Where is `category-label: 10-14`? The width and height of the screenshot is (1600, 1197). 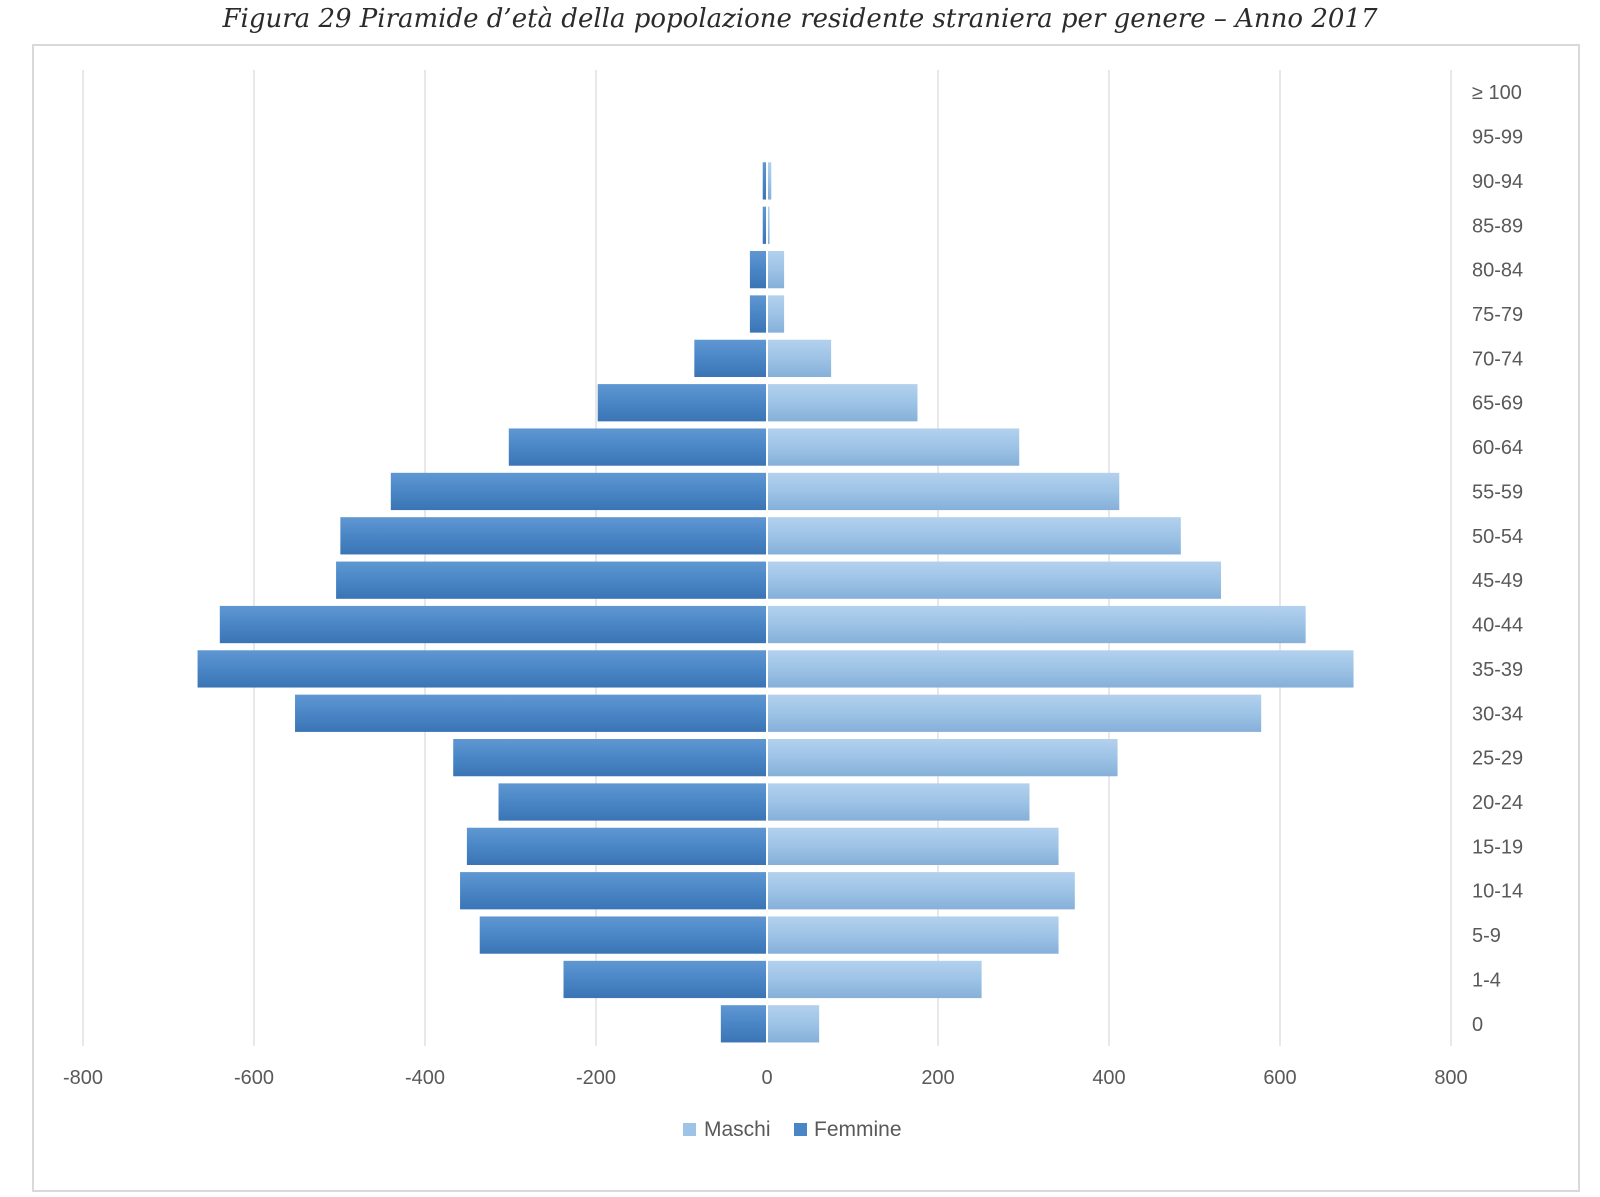
category-label: 10-14 is located at coordinates (1497, 892).